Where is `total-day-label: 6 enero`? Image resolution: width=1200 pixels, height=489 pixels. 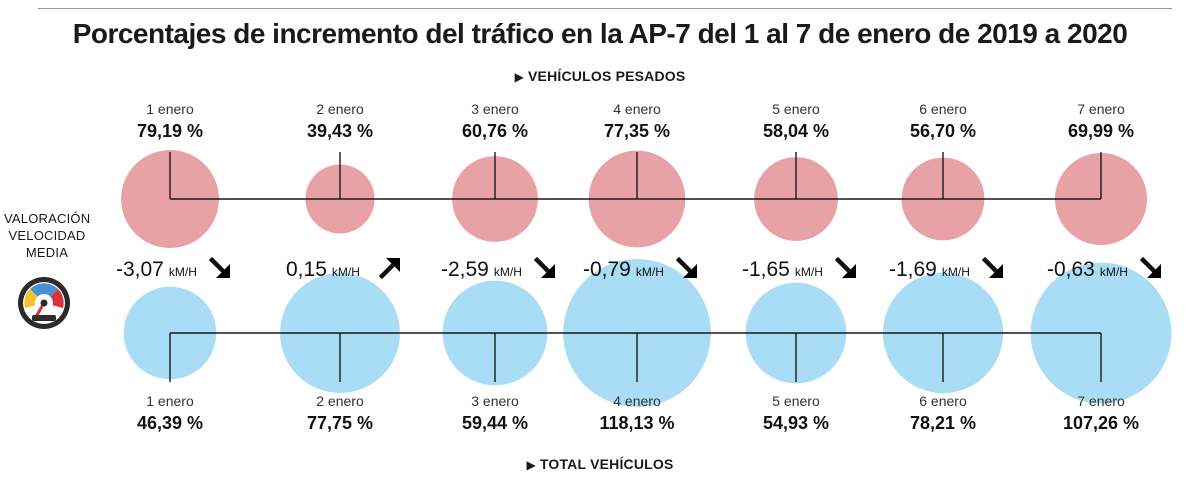 total-day-label: 6 enero is located at coordinates (943, 401).